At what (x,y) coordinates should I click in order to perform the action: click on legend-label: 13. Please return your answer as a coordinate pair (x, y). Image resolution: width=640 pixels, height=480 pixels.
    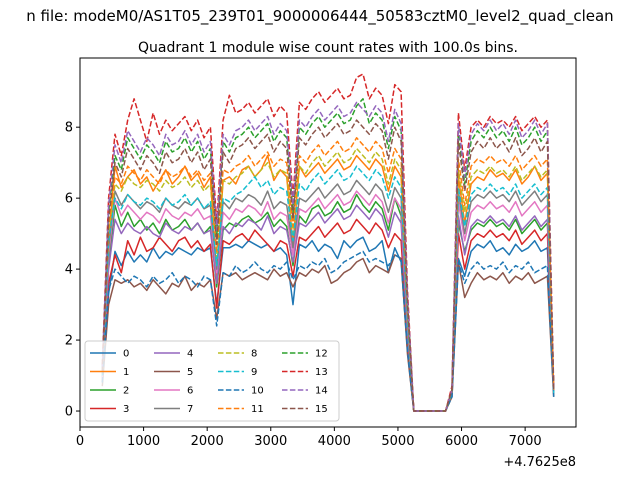
    Looking at the image, I should click on (321, 372).